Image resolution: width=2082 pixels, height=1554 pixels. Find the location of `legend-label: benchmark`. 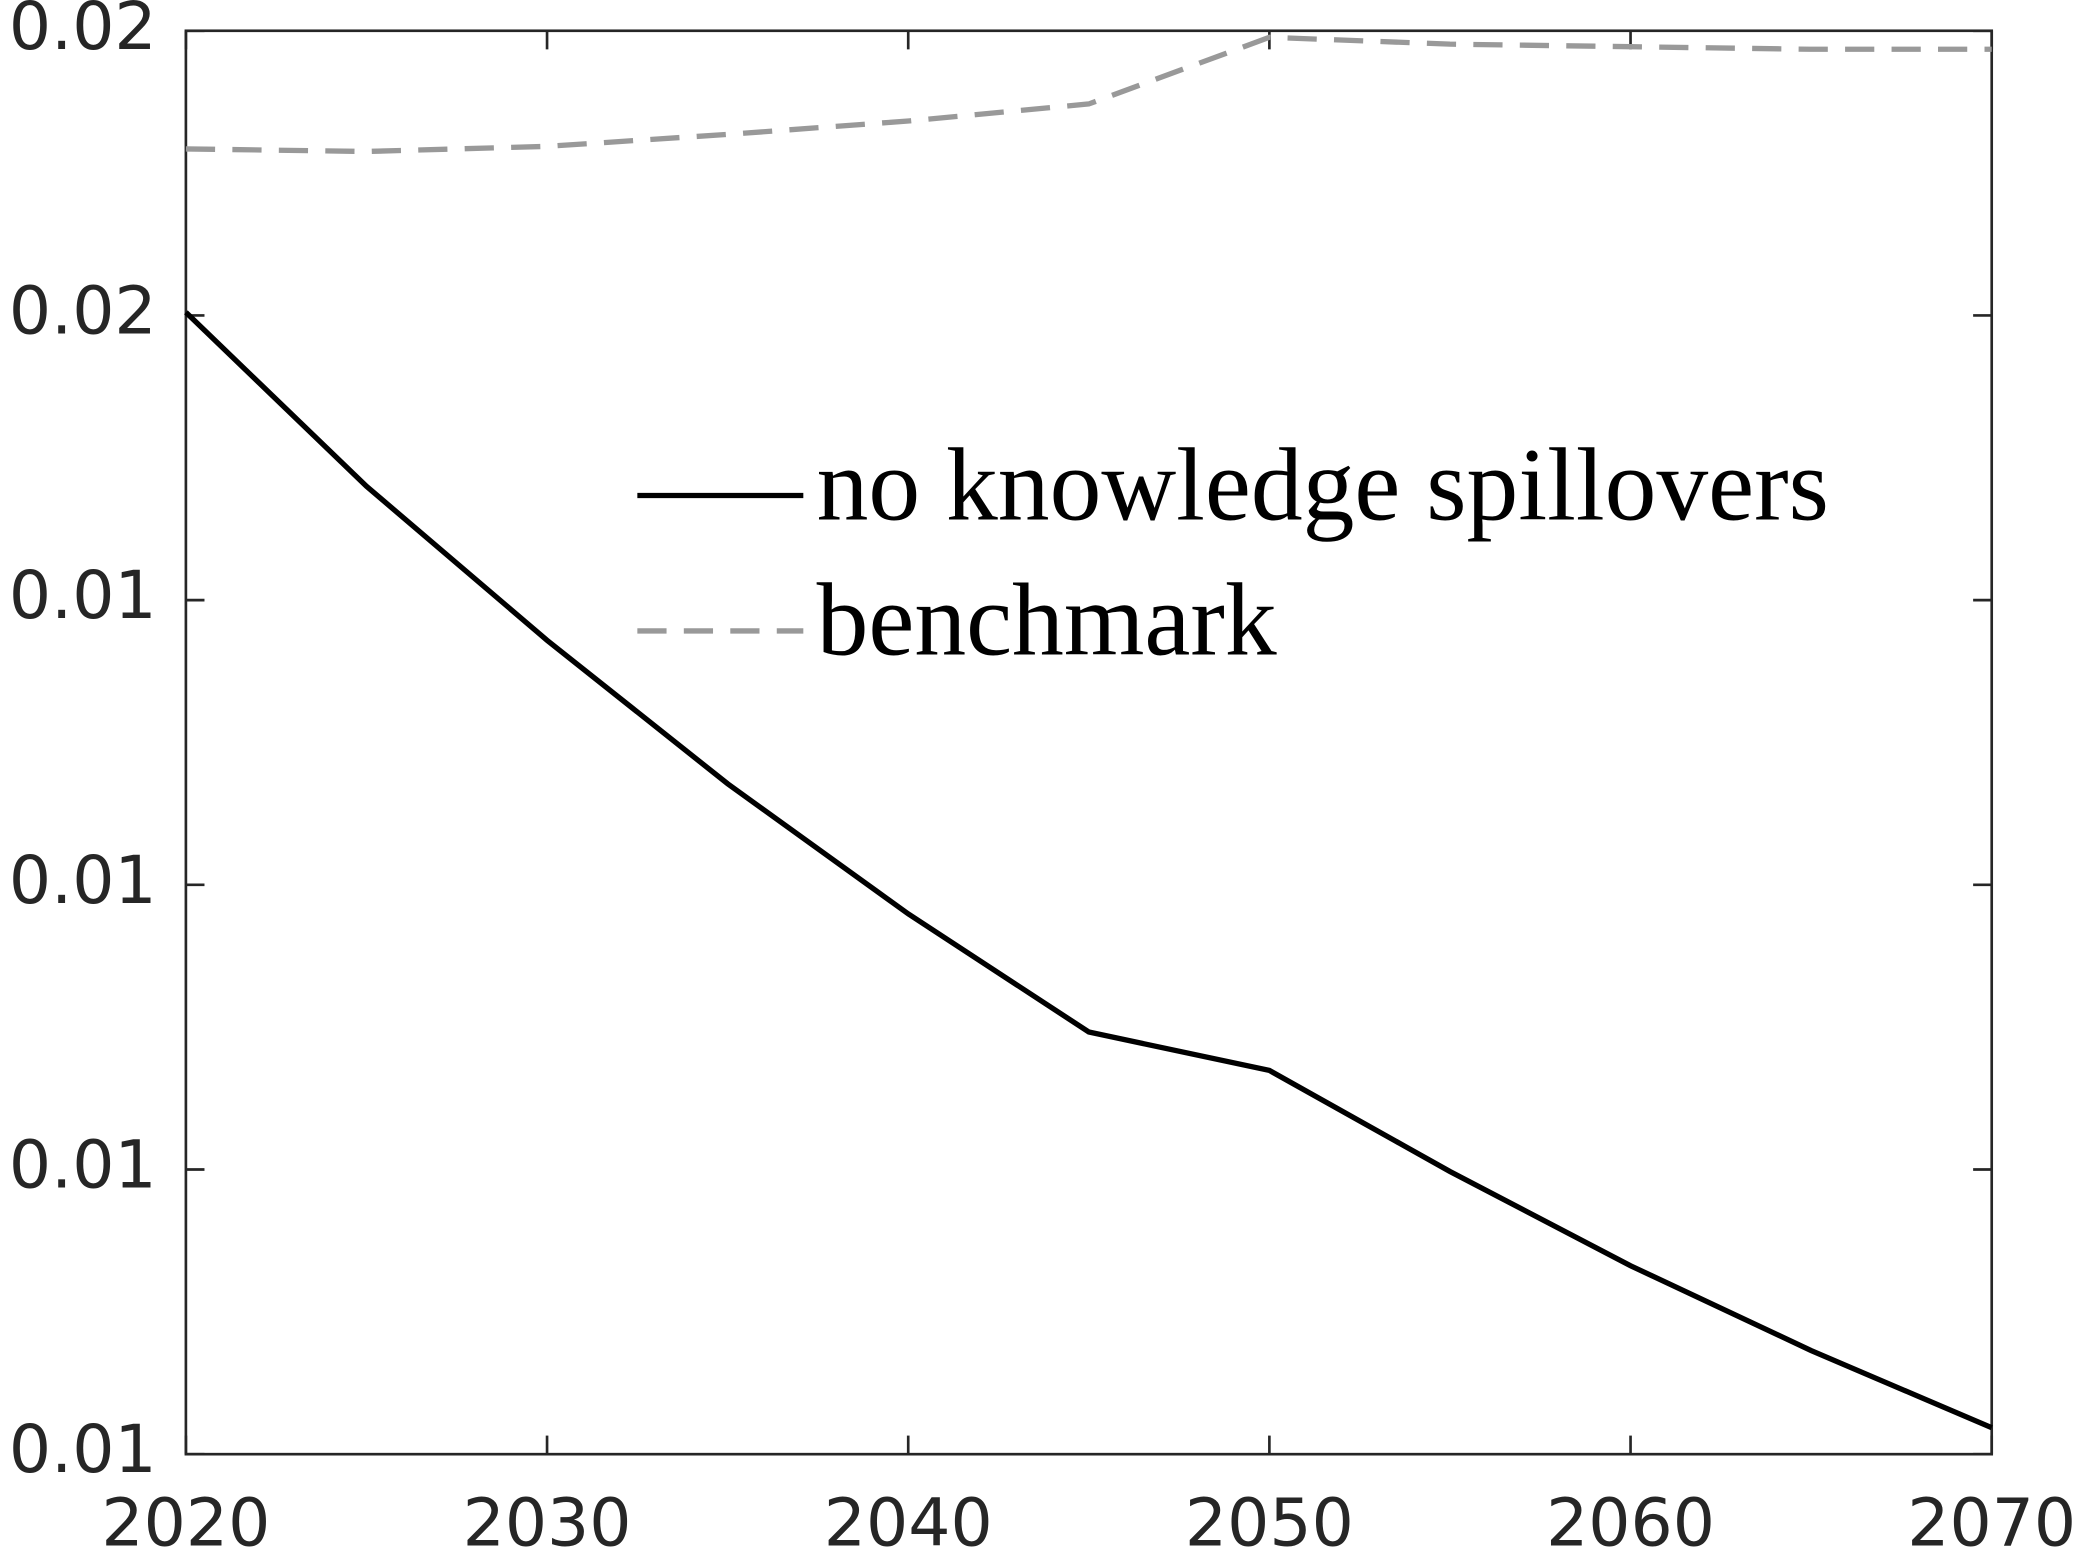

legend-label: benchmark is located at coordinates (1047, 621).